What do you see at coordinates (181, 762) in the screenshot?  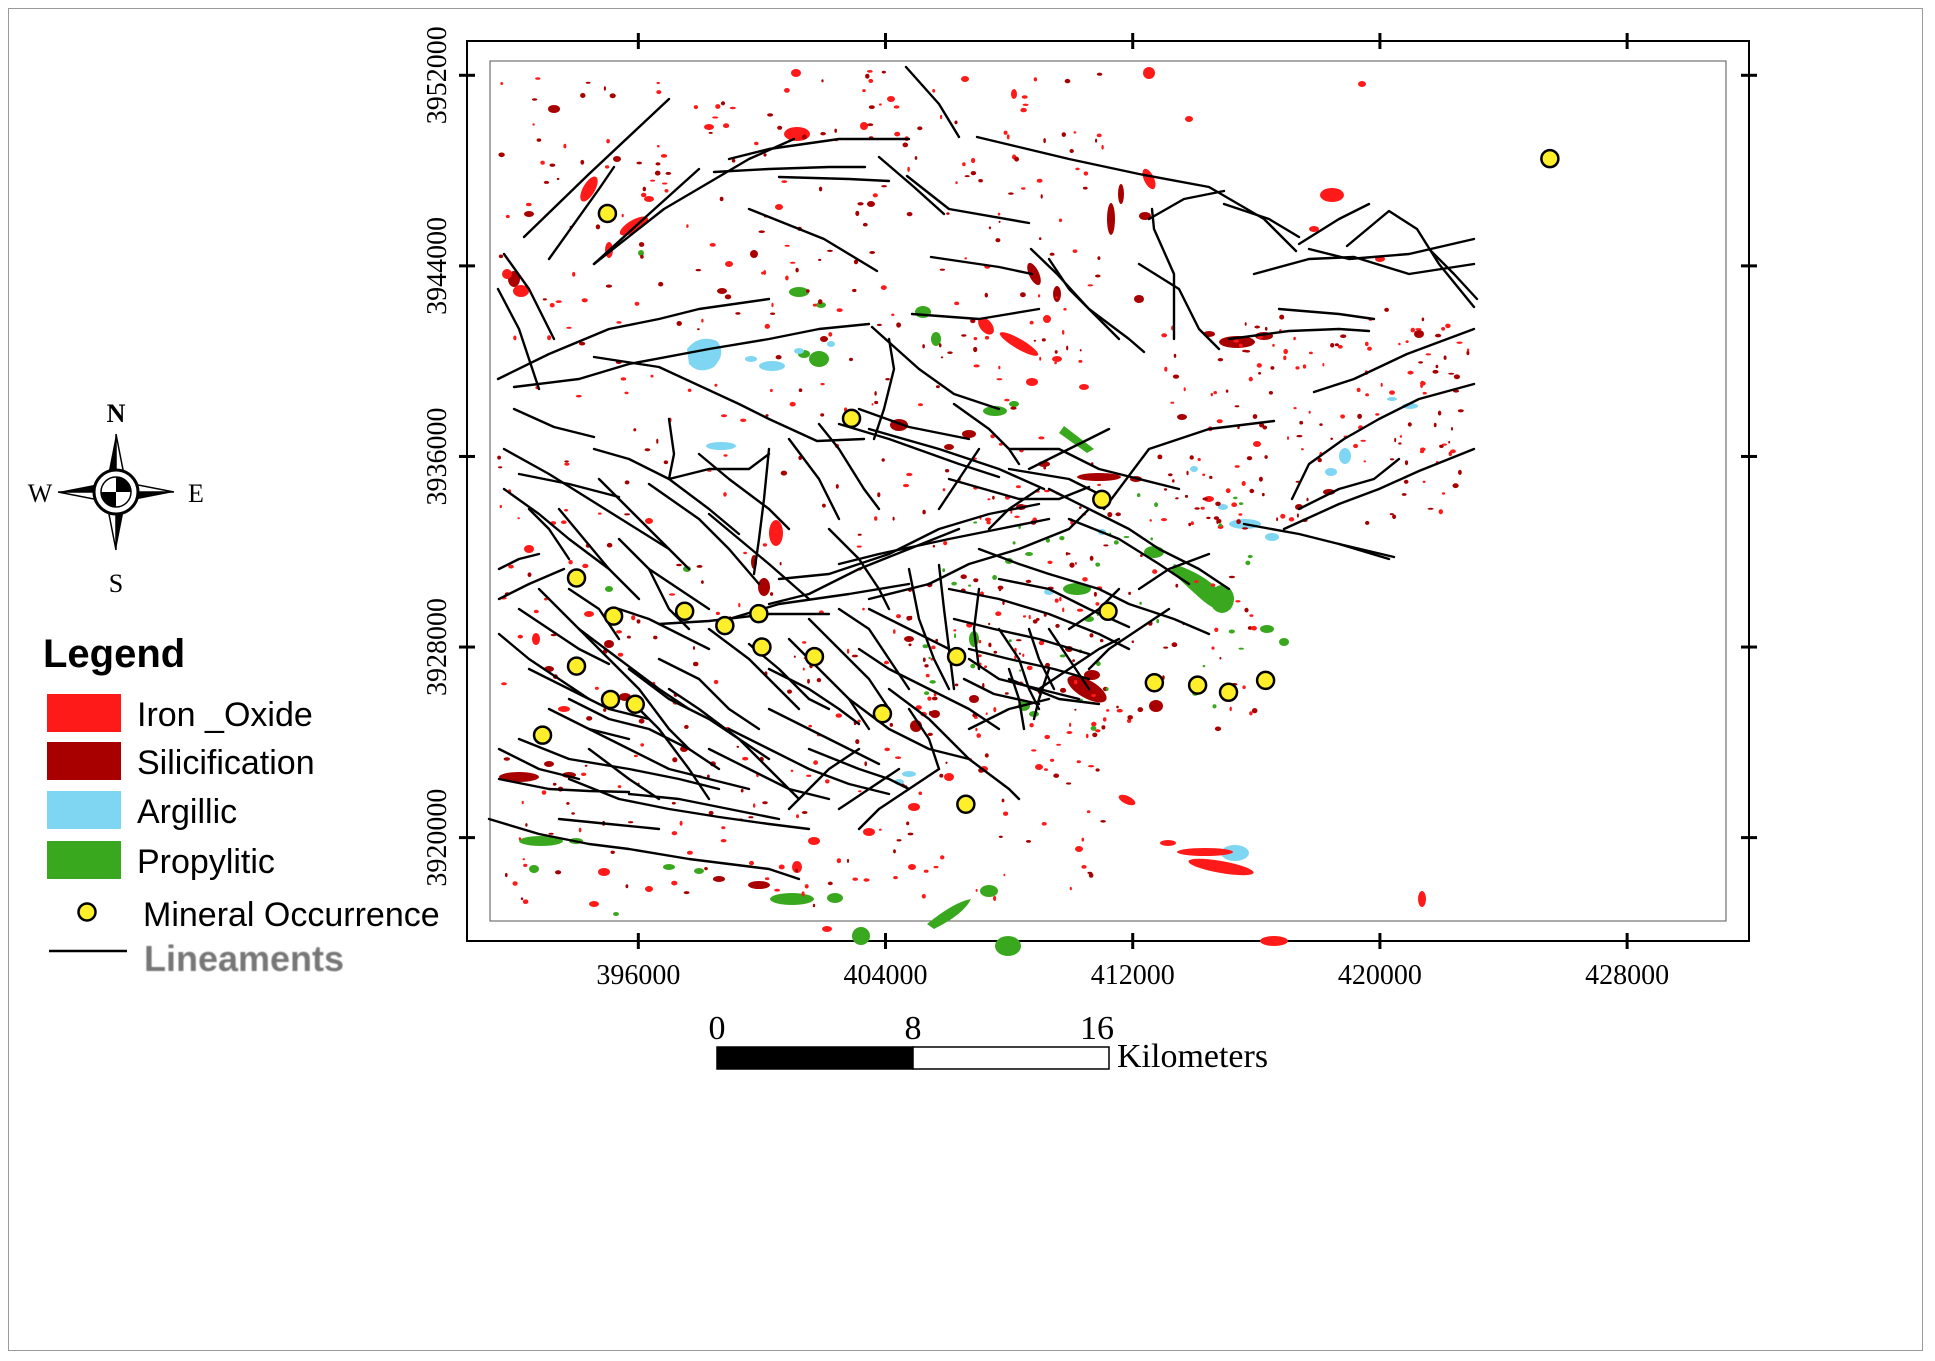 I see `legend-item: Silicification` at bounding box center [181, 762].